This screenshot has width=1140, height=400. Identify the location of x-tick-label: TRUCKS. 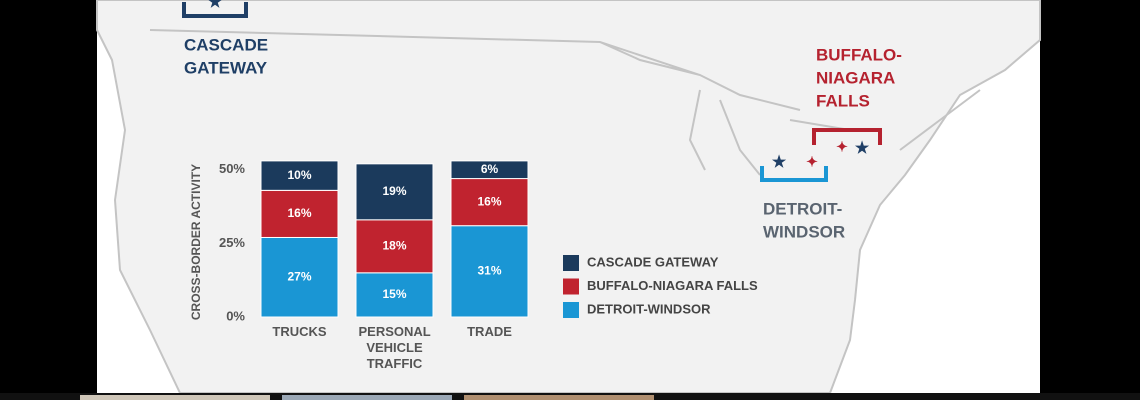
(299, 331).